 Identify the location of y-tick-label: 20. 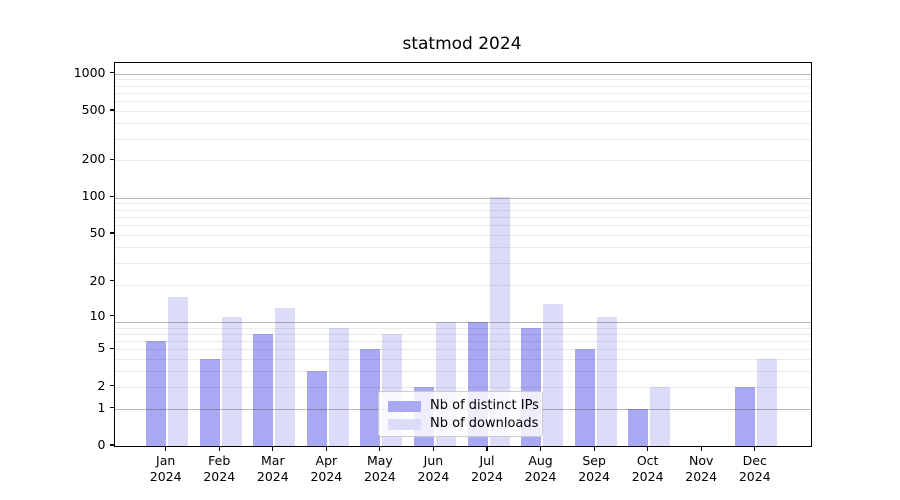
(97, 280).